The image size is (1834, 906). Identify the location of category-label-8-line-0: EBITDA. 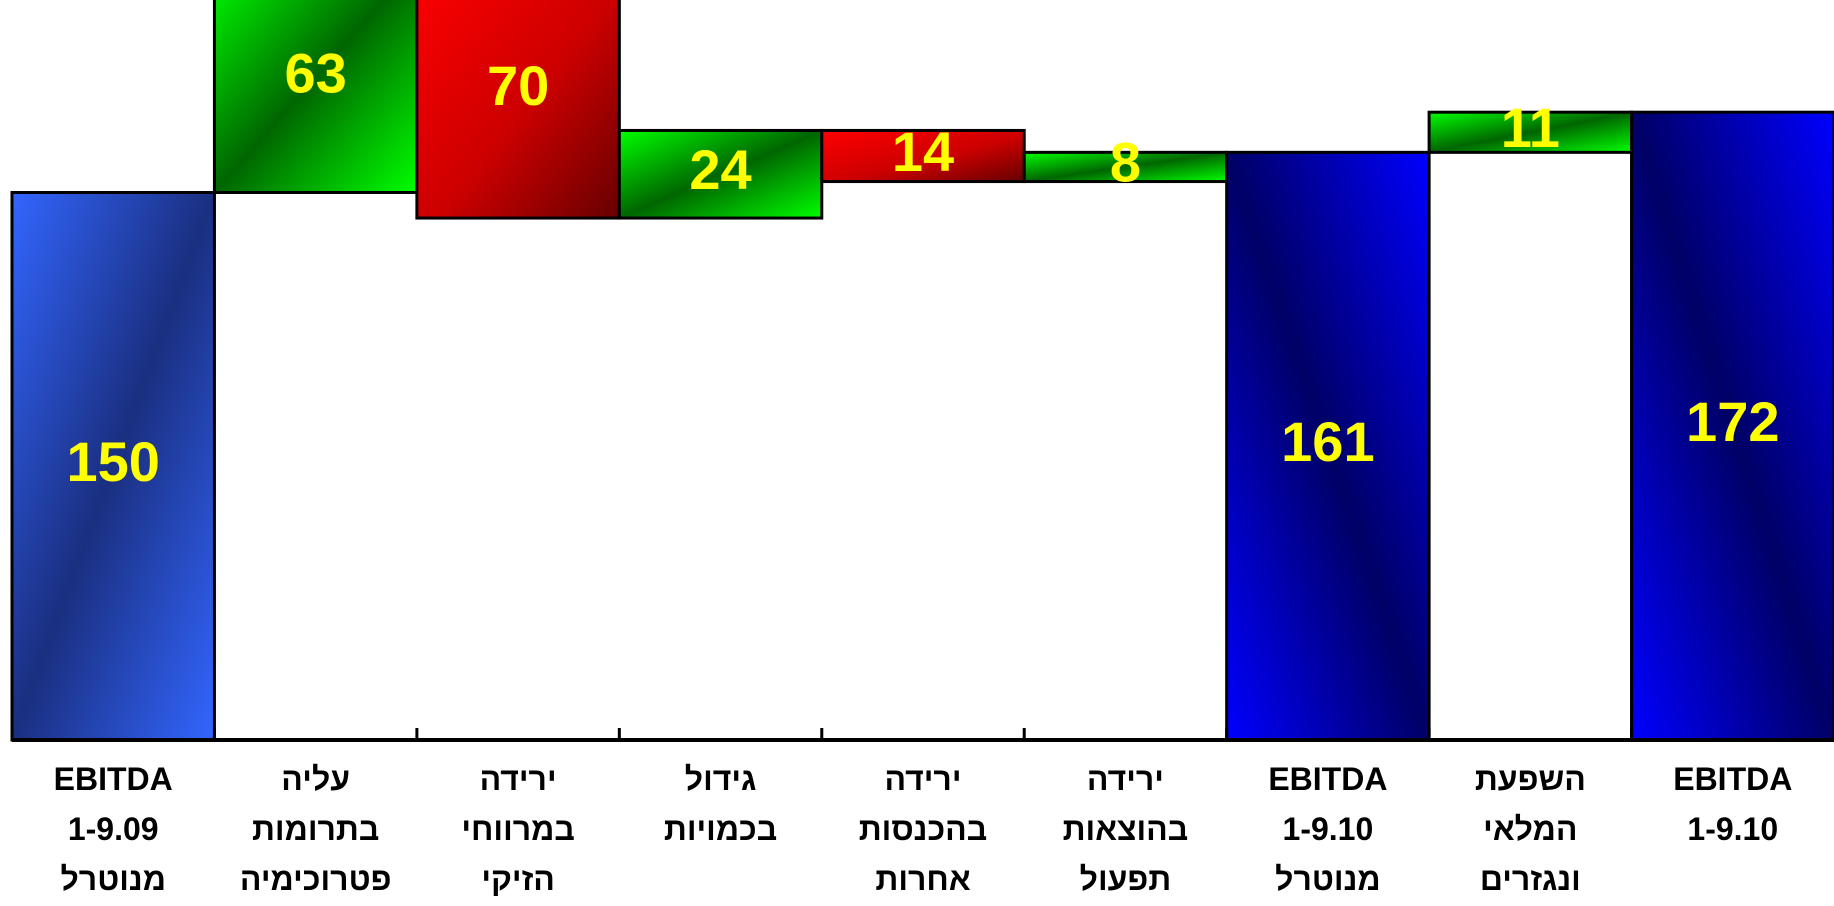
(1732, 779).